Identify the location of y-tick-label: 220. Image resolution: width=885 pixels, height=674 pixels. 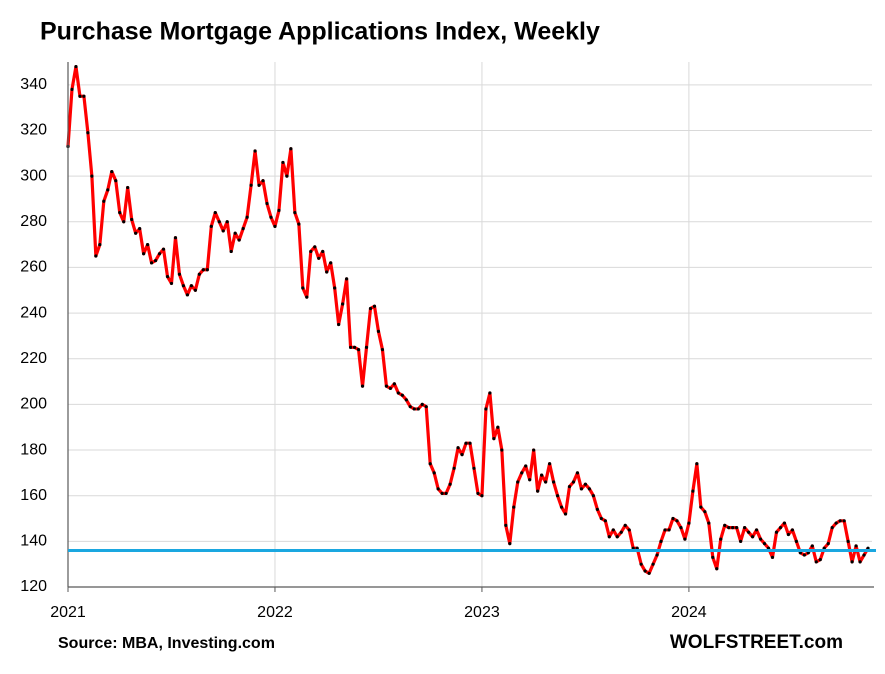
(33, 358).